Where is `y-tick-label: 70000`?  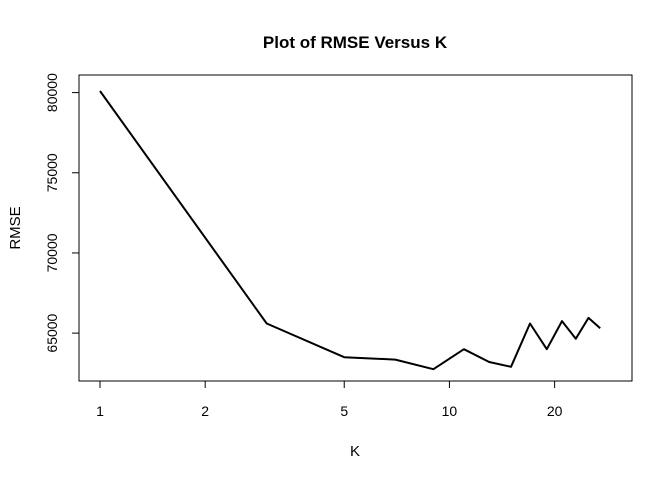 y-tick-label: 70000 is located at coordinates (52, 252).